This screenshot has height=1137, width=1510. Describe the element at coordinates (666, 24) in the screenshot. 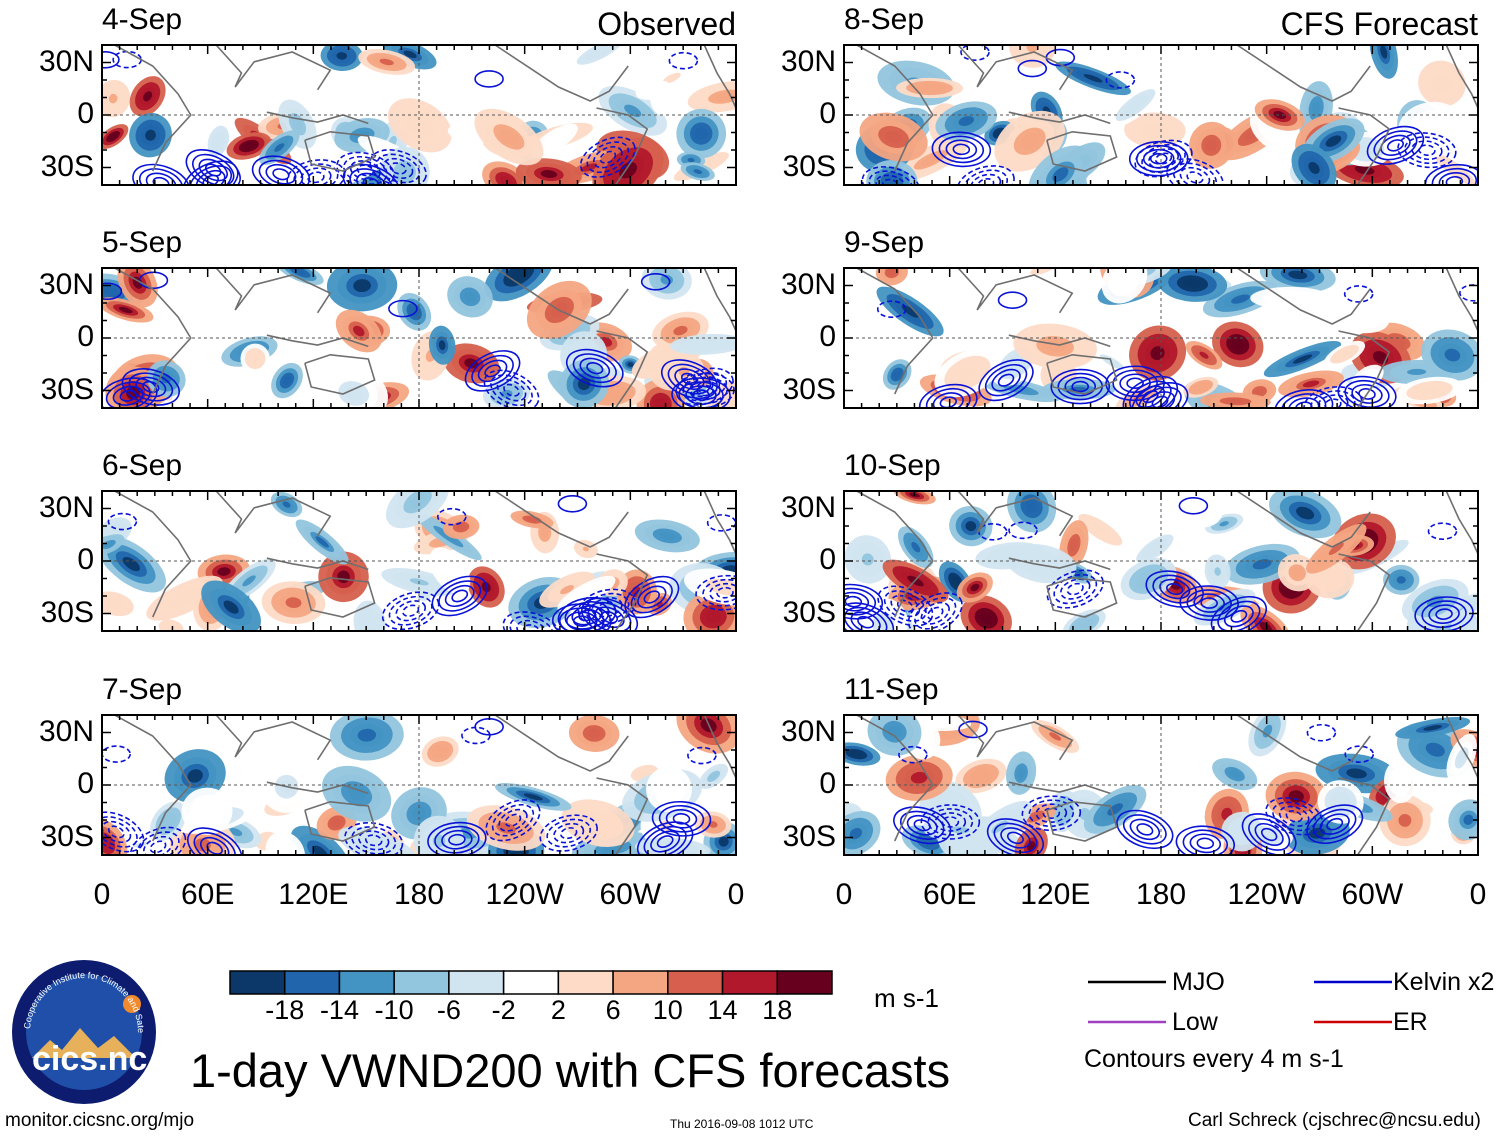

I see `column-title: Observed` at that location.